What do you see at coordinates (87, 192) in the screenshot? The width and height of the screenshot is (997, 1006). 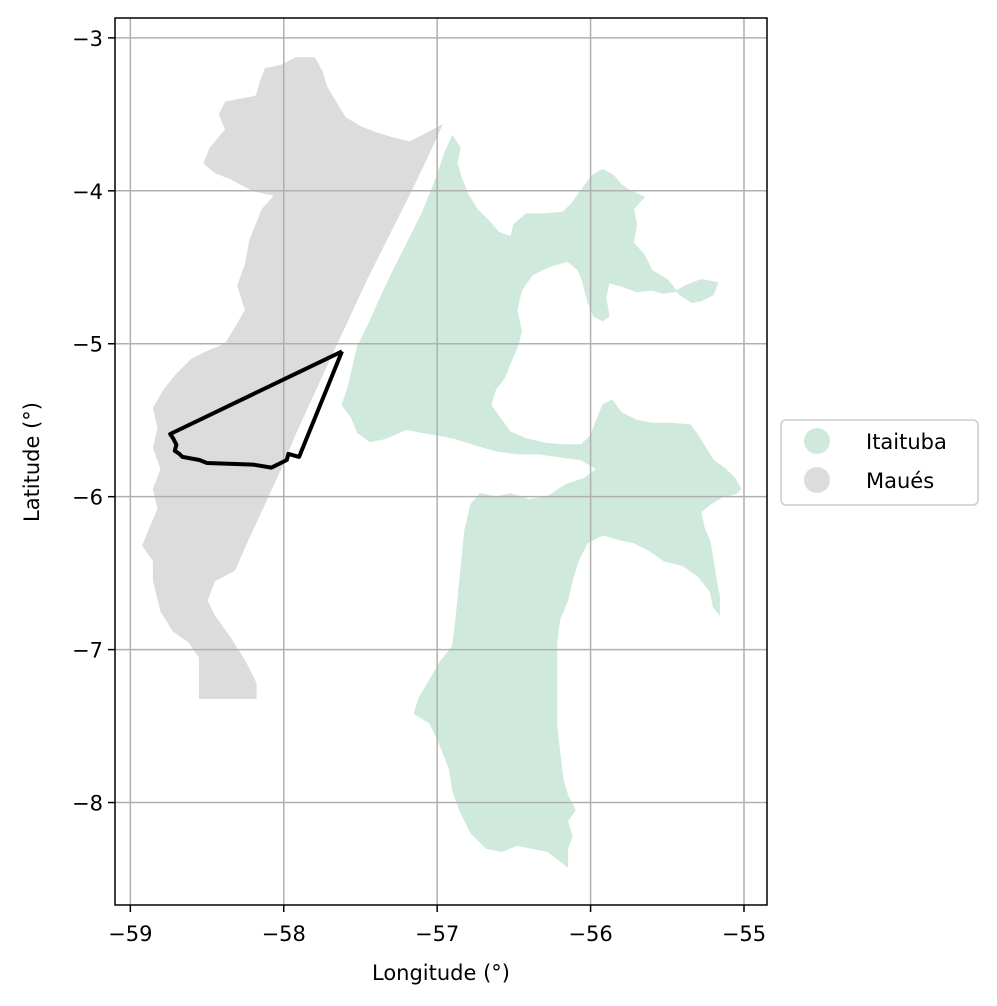 I see `y-tick-label: −4` at bounding box center [87, 192].